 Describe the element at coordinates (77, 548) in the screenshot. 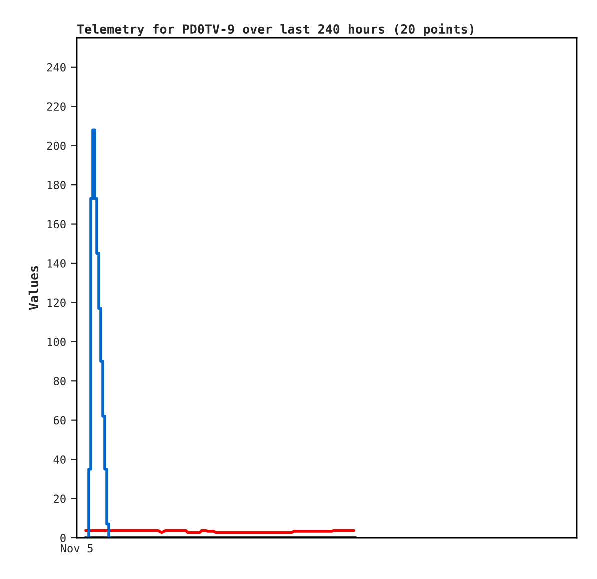

I see `text: Nov 5` at that location.